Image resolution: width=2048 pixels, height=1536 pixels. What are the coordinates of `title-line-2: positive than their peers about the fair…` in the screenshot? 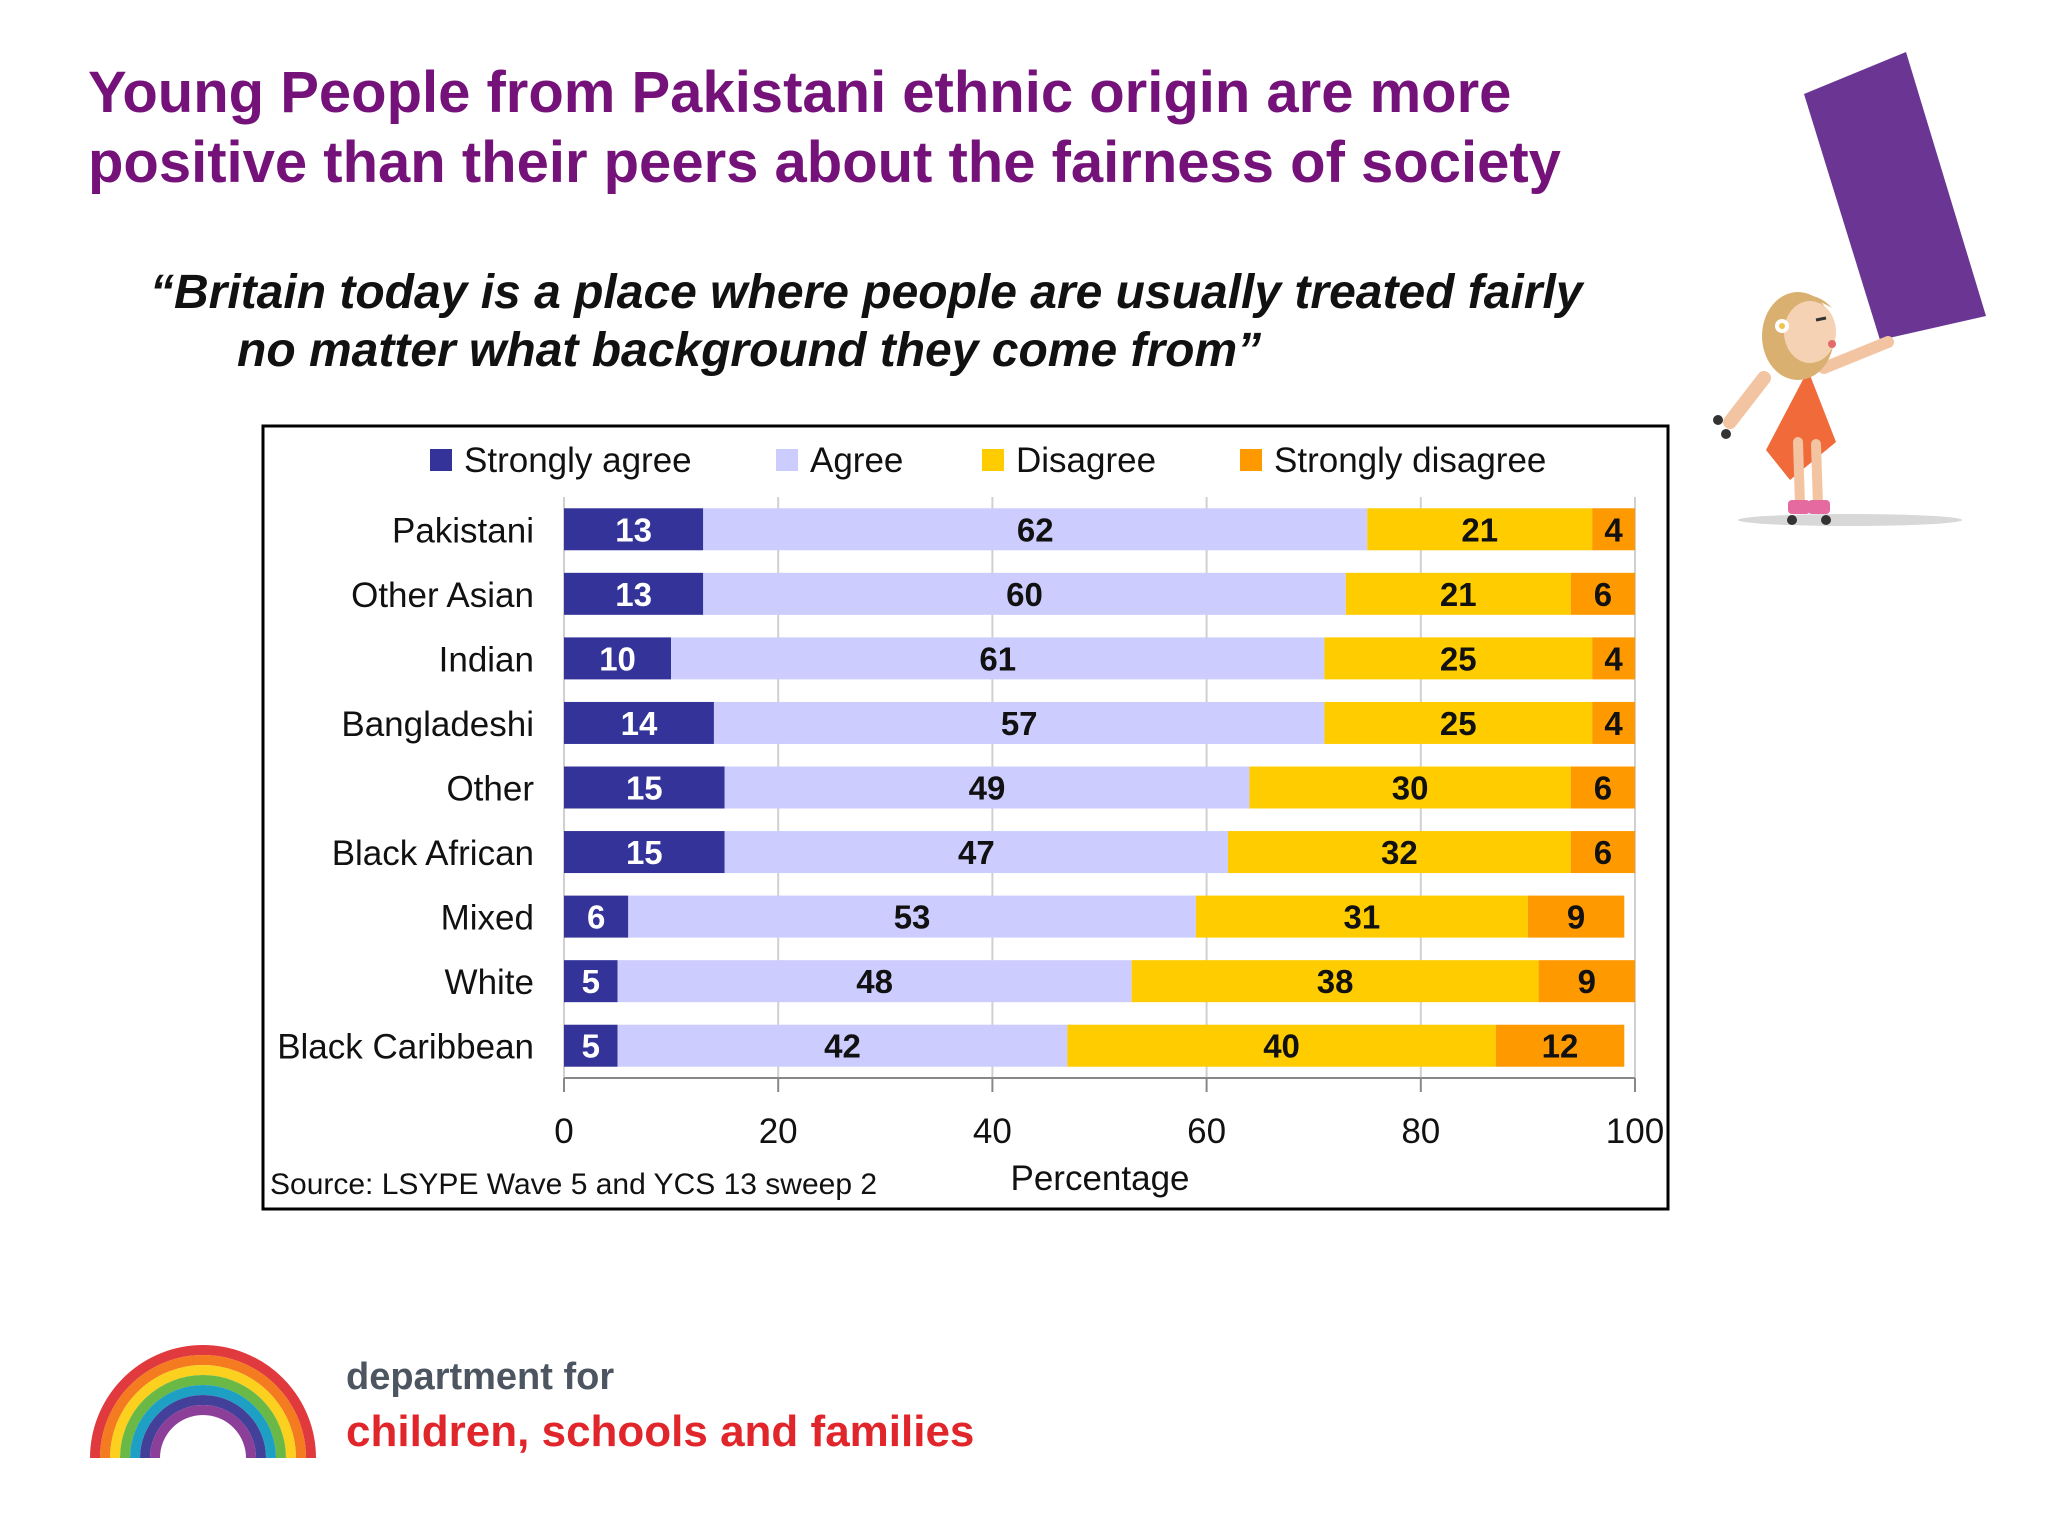 It's located at (824, 162).